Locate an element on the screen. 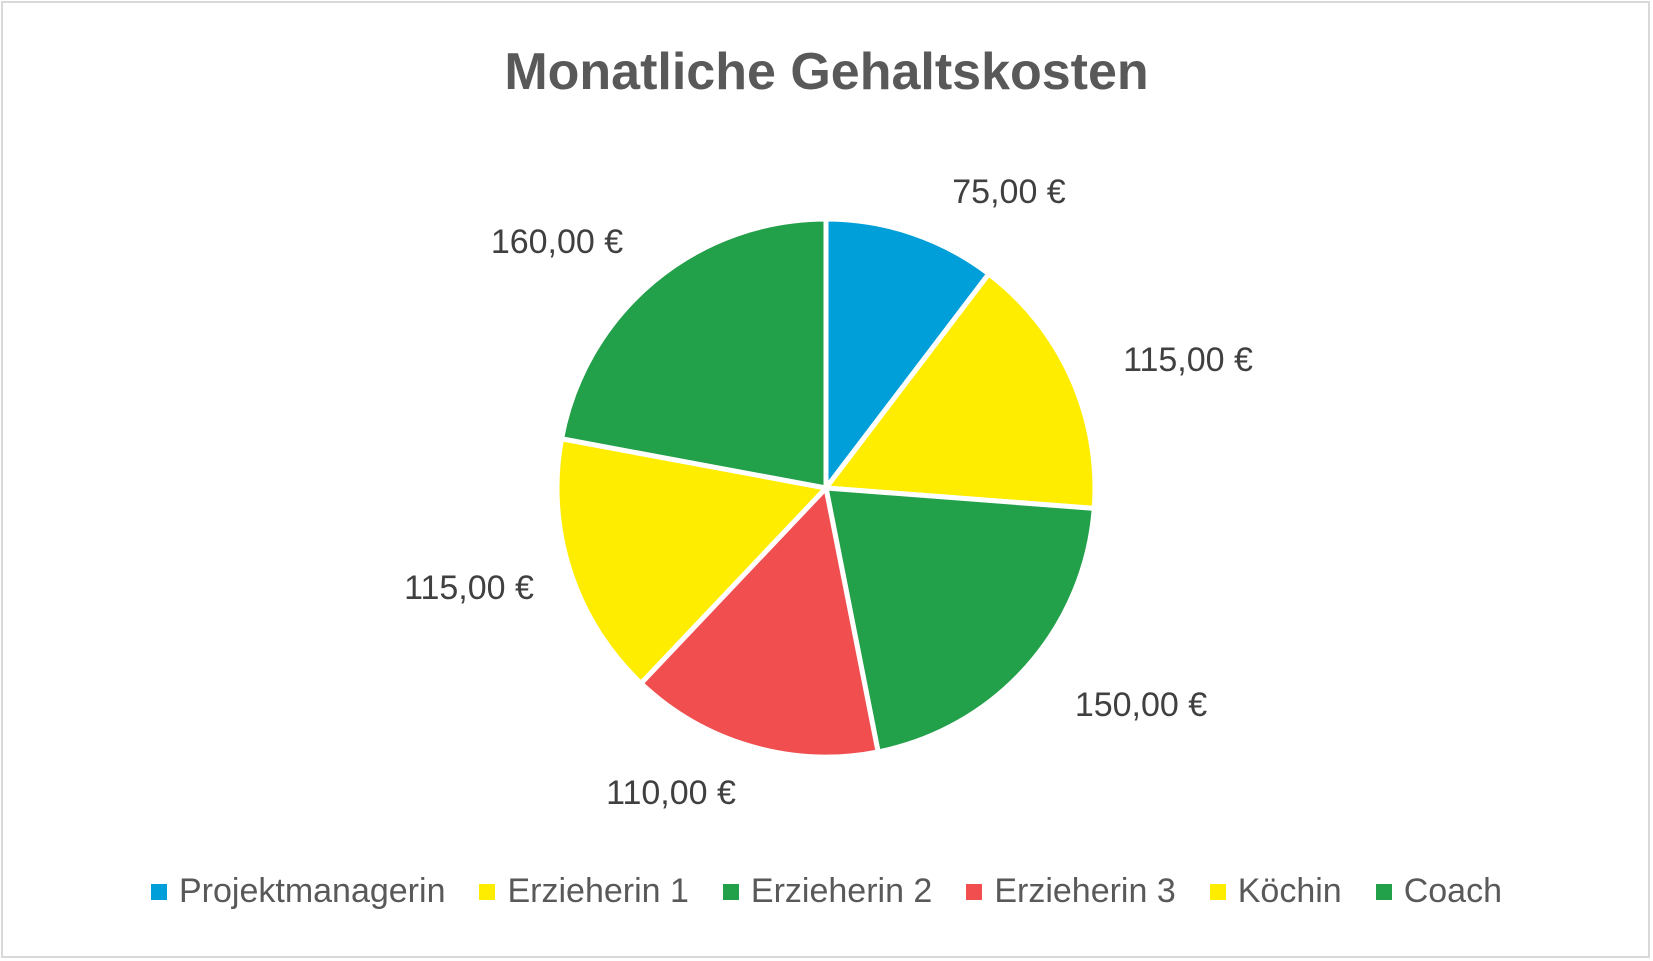  pie-slice-k-chin is located at coordinates (692, 561).